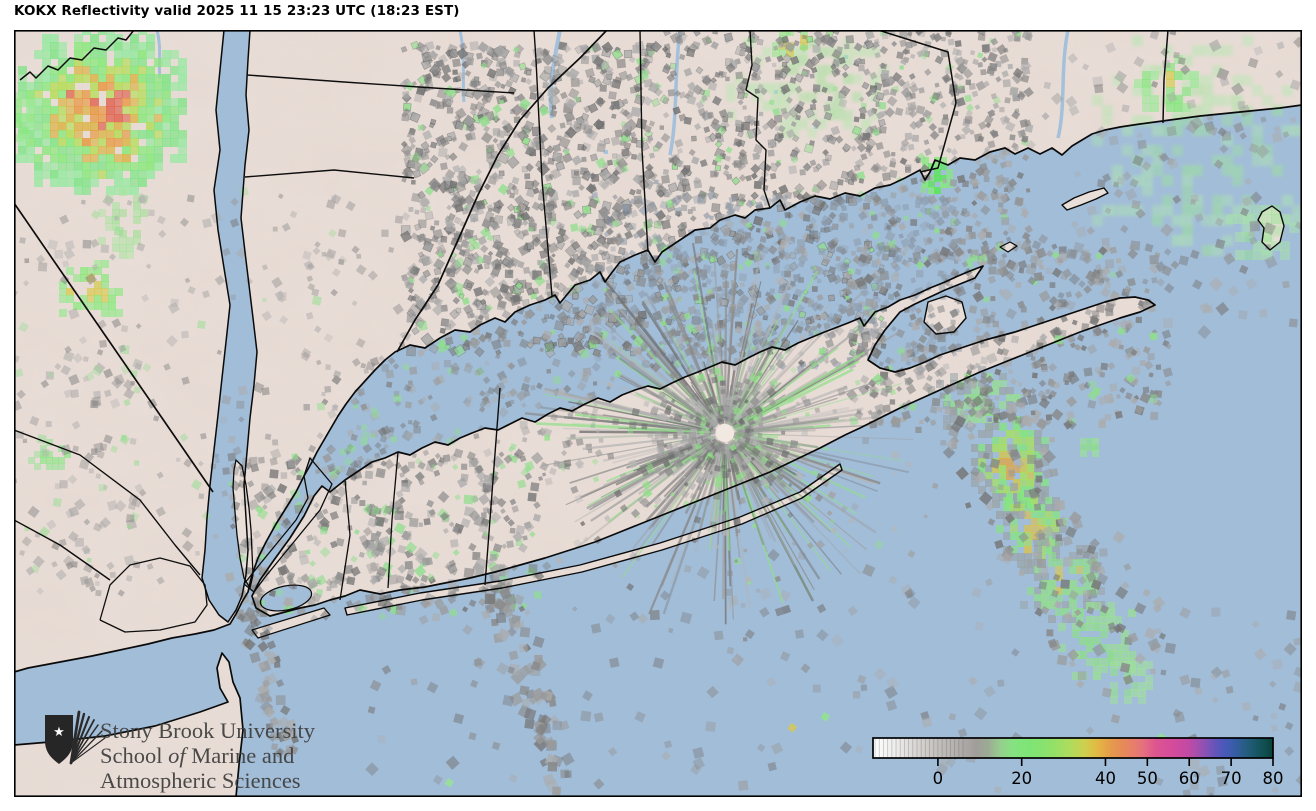 Image resolution: width=1316 pixels, height=811 pixels. What do you see at coordinates (1166, 83) in the screenshot?
I see `tr-bright` at bounding box center [1166, 83].